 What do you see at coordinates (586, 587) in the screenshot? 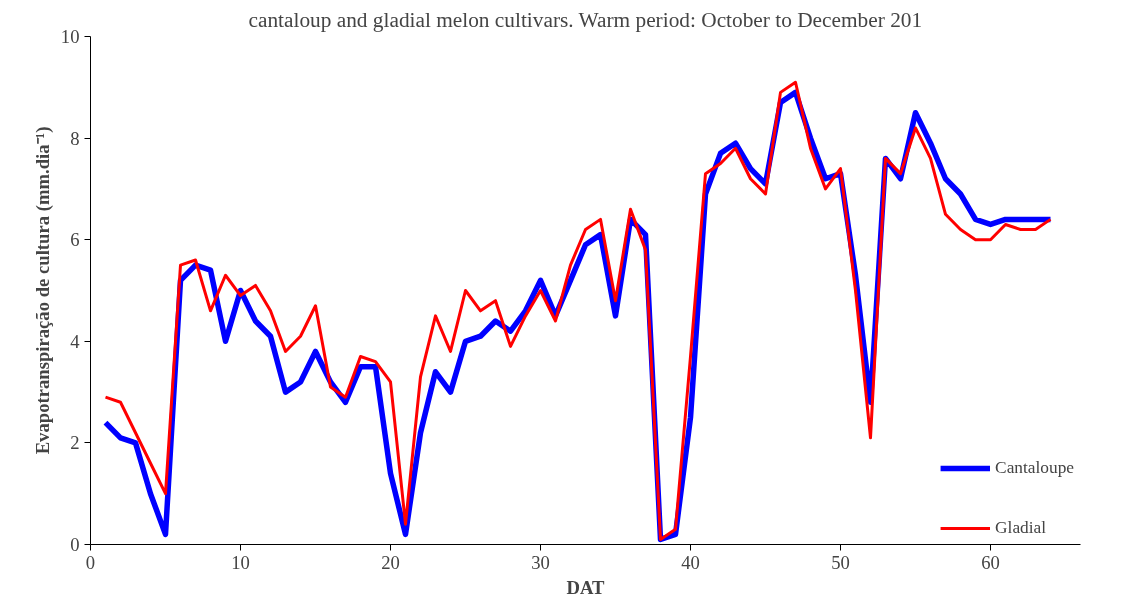
I see `x-axis-title: DAT` at bounding box center [586, 587].